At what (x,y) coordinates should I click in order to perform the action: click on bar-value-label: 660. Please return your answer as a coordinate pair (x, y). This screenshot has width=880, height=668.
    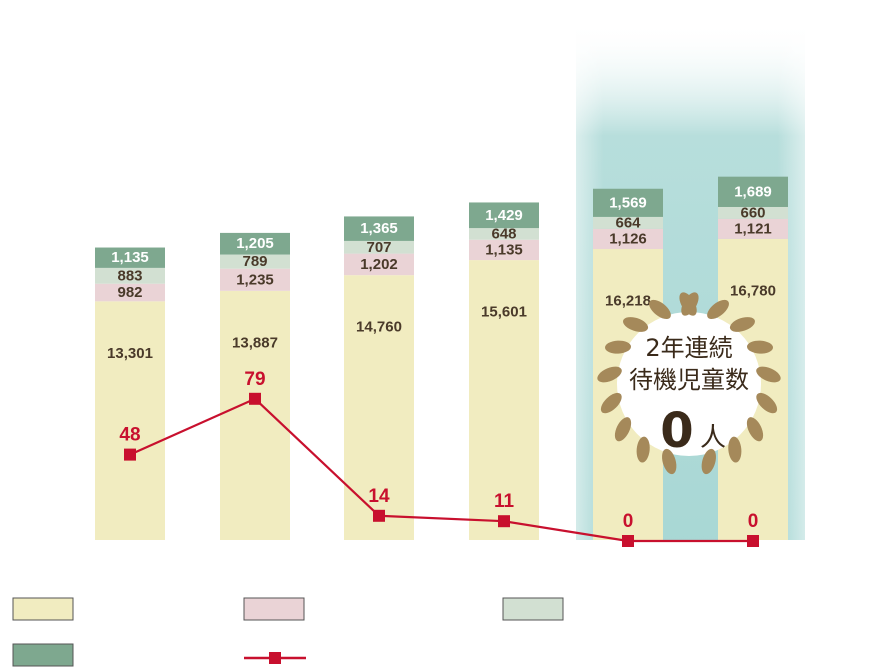
    Looking at the image, I should click on (752, 212).